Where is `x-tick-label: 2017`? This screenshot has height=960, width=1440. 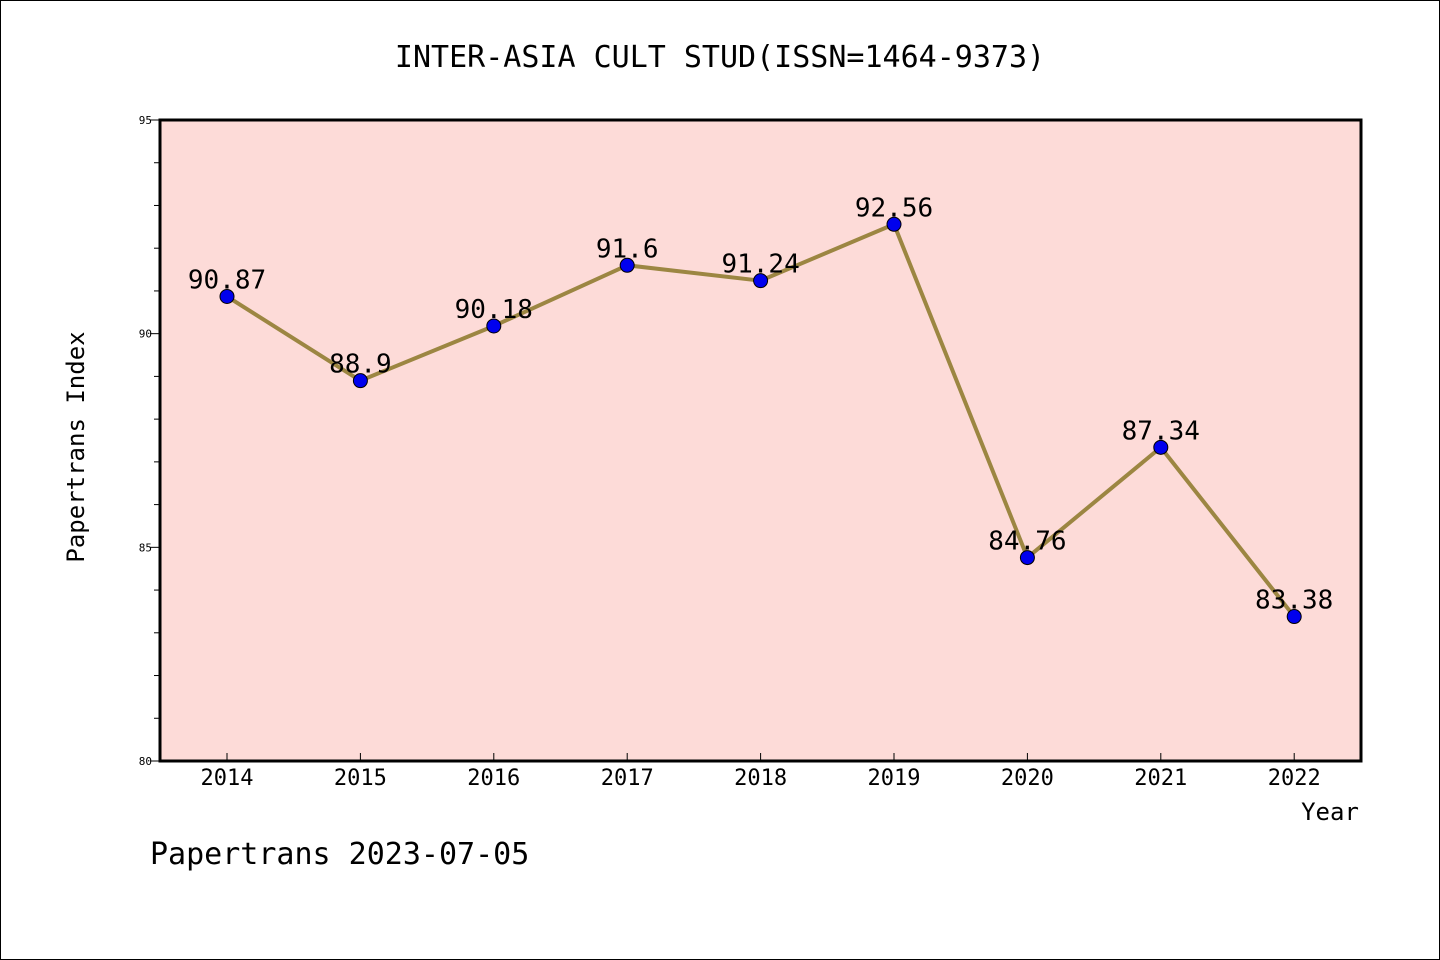
x-tick-label: 2017 is located at coordinates (627, 778).